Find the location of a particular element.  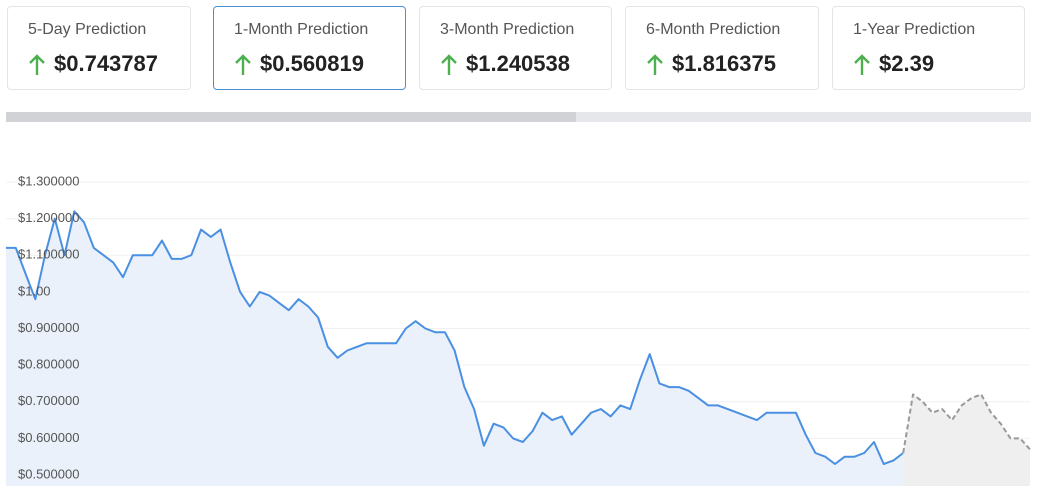

y-tick-label: $0.700000 is located at coordinates (48, 400).